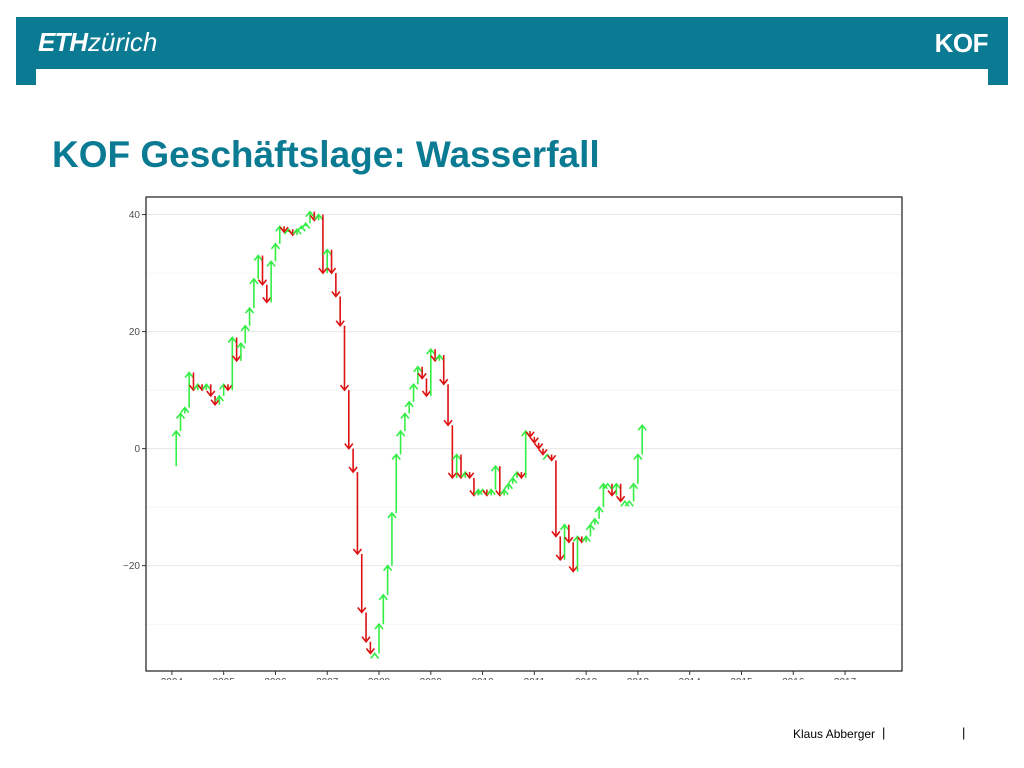  Describe the element at coordinates (512, 43) in the screenshot. I see `header-bar` at that location.